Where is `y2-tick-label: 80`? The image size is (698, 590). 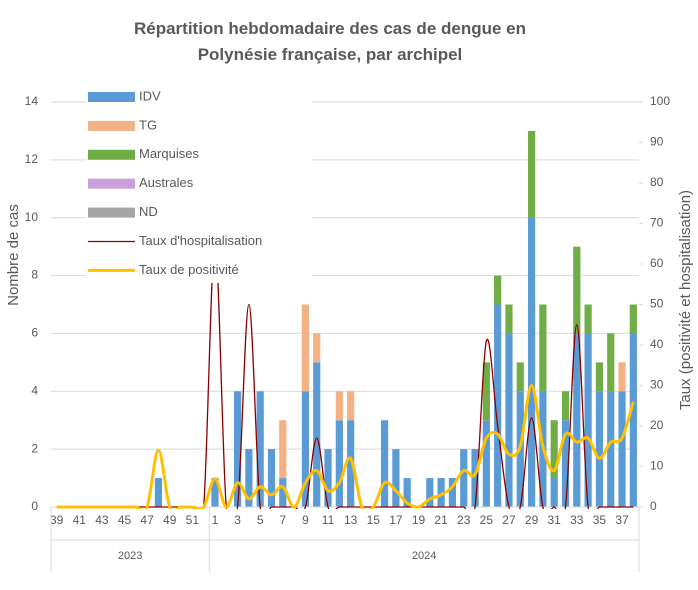 y2-tick-label: 80 is located at coordinates (657, 182).